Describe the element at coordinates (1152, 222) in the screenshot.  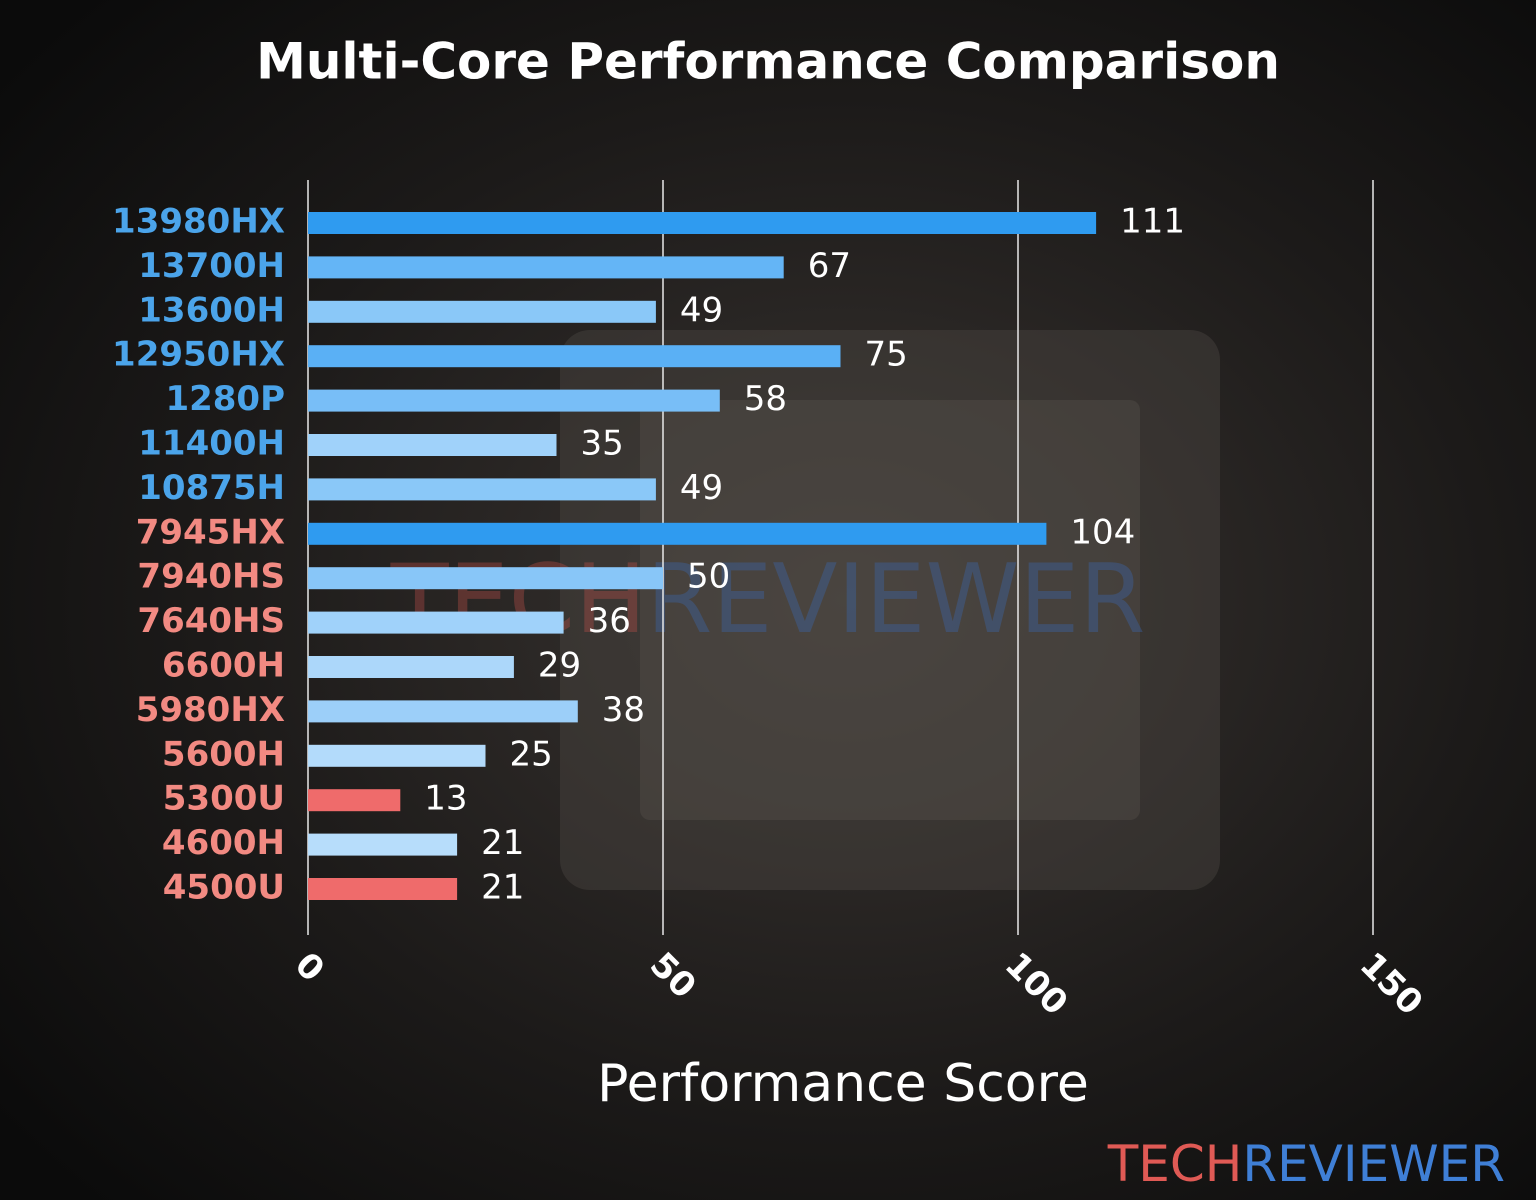
I see `value-label: 111` at that location.